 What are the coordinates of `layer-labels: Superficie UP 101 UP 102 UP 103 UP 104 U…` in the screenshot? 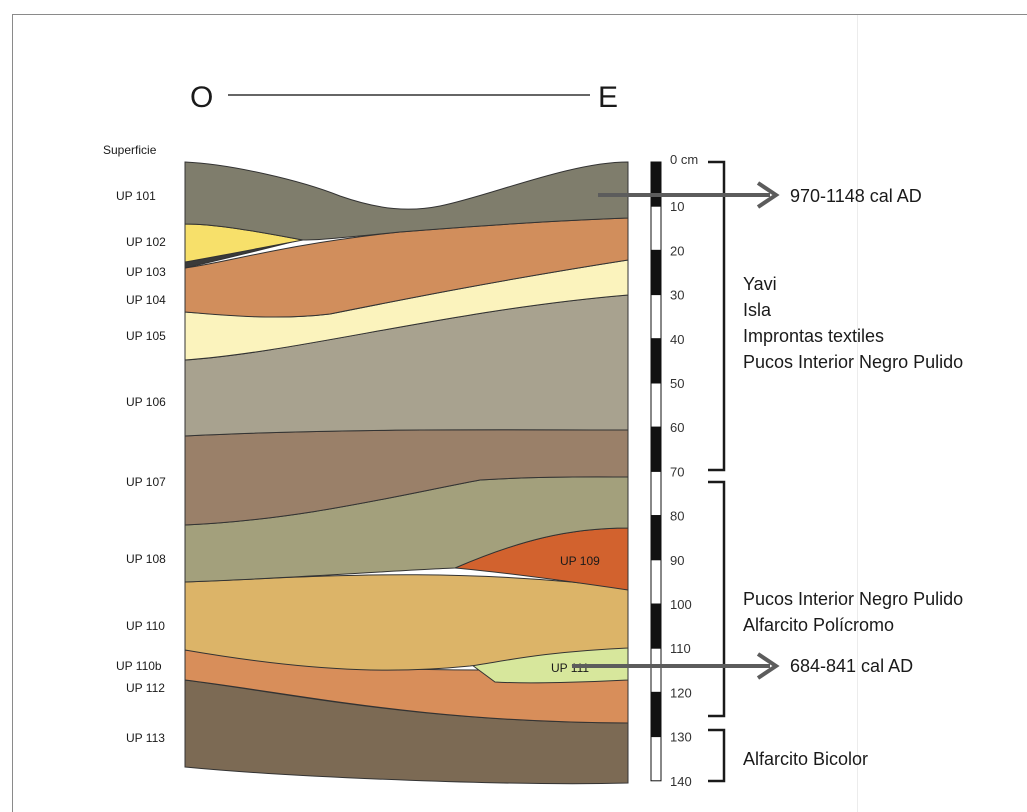 It's located at (134, 444).